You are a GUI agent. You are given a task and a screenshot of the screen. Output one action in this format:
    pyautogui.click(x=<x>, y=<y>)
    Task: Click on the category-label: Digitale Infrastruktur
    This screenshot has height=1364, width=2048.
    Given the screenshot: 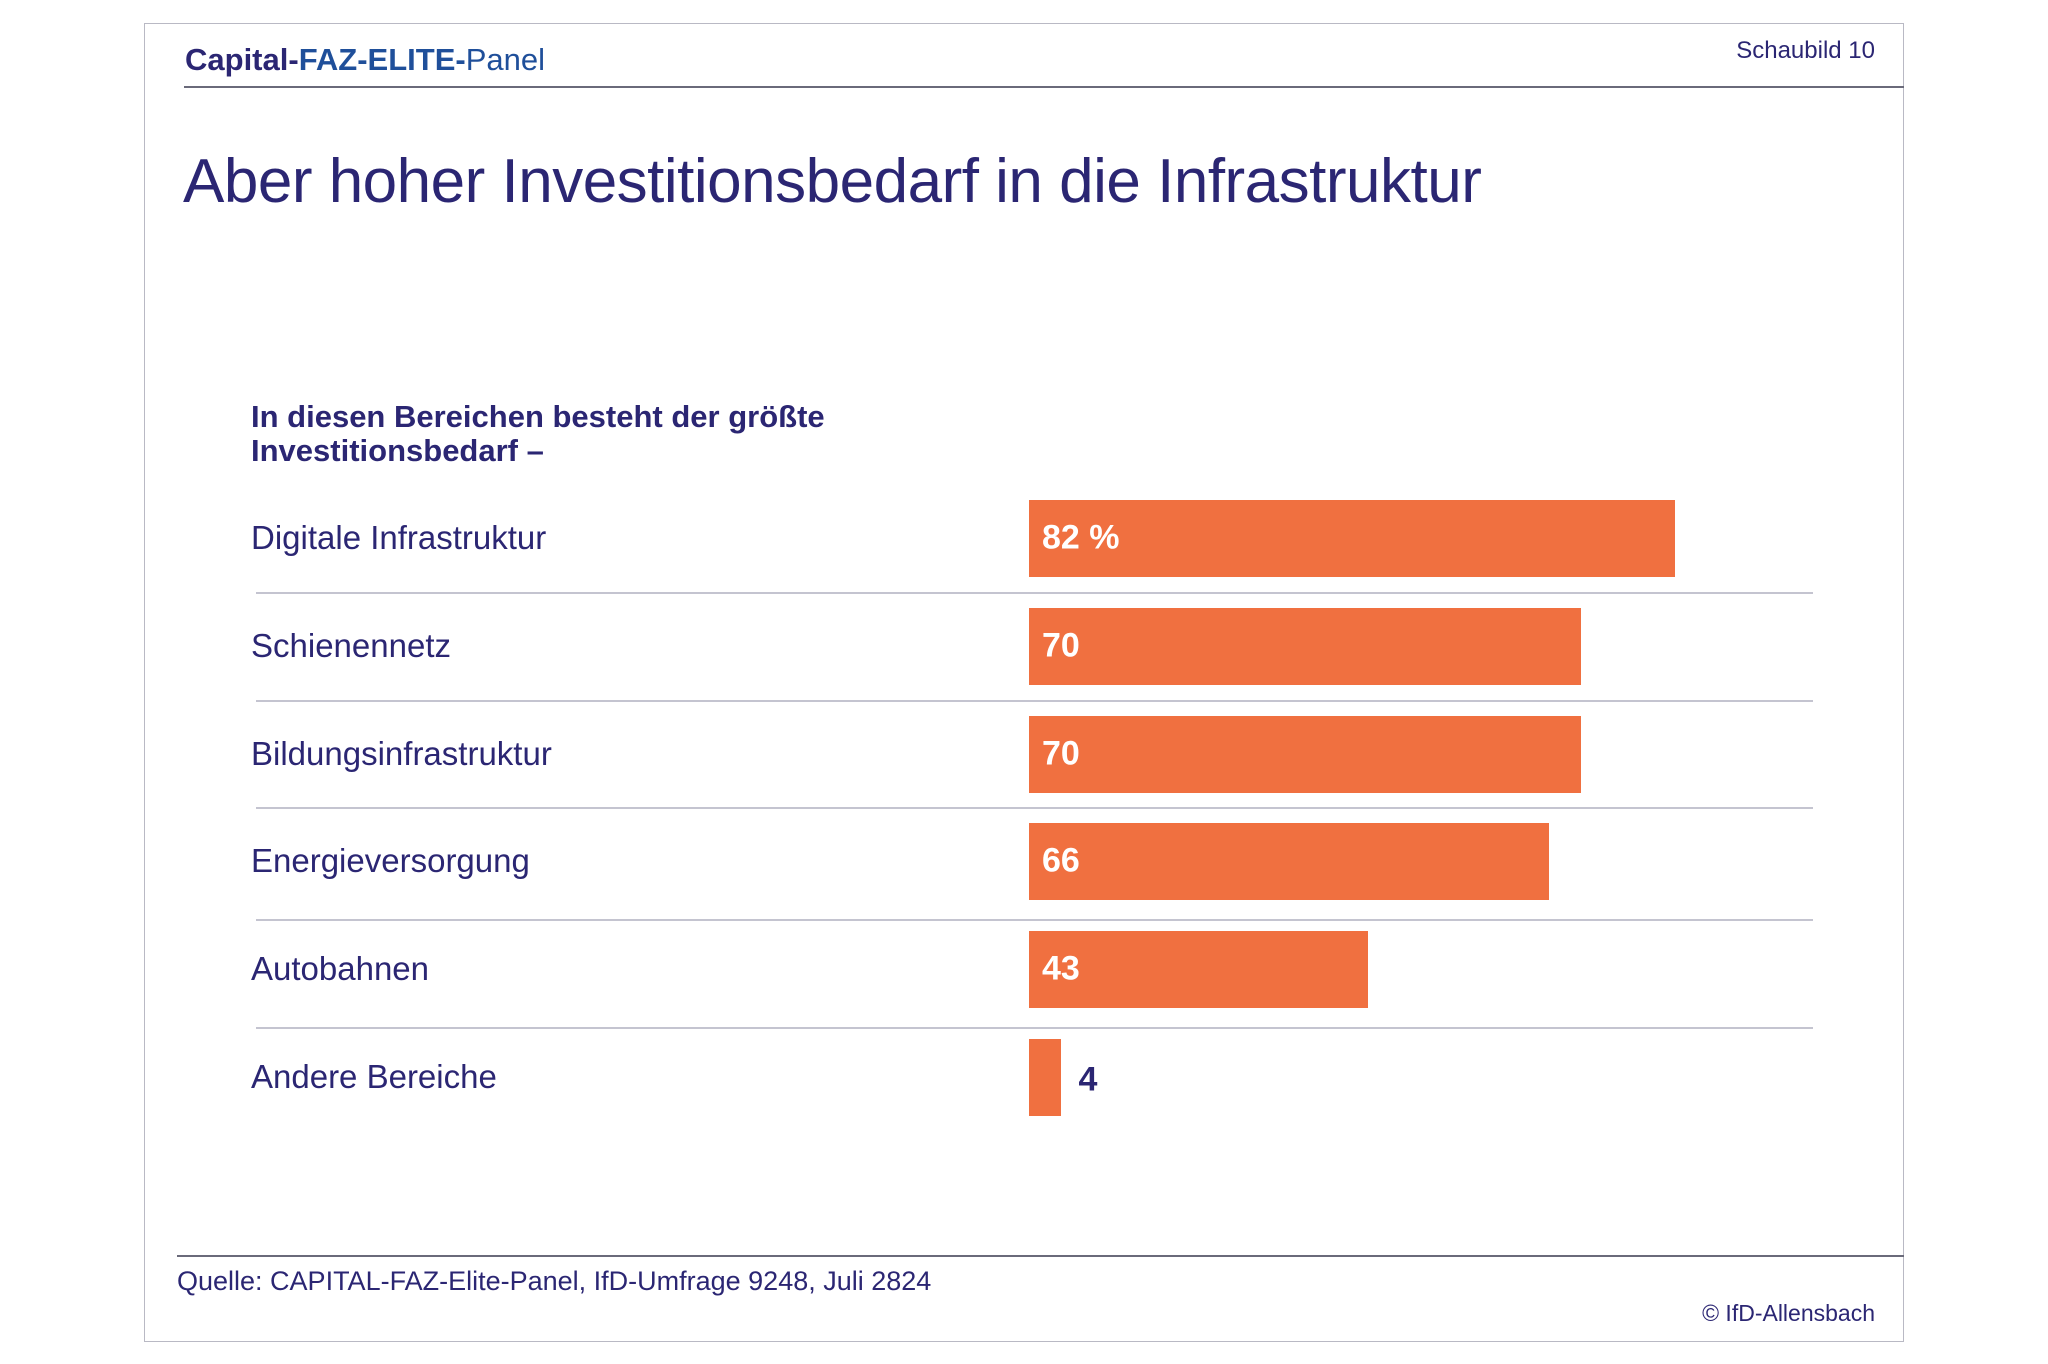 What is the action you would take?
    pyautogui.click(x=399, y=537)
    